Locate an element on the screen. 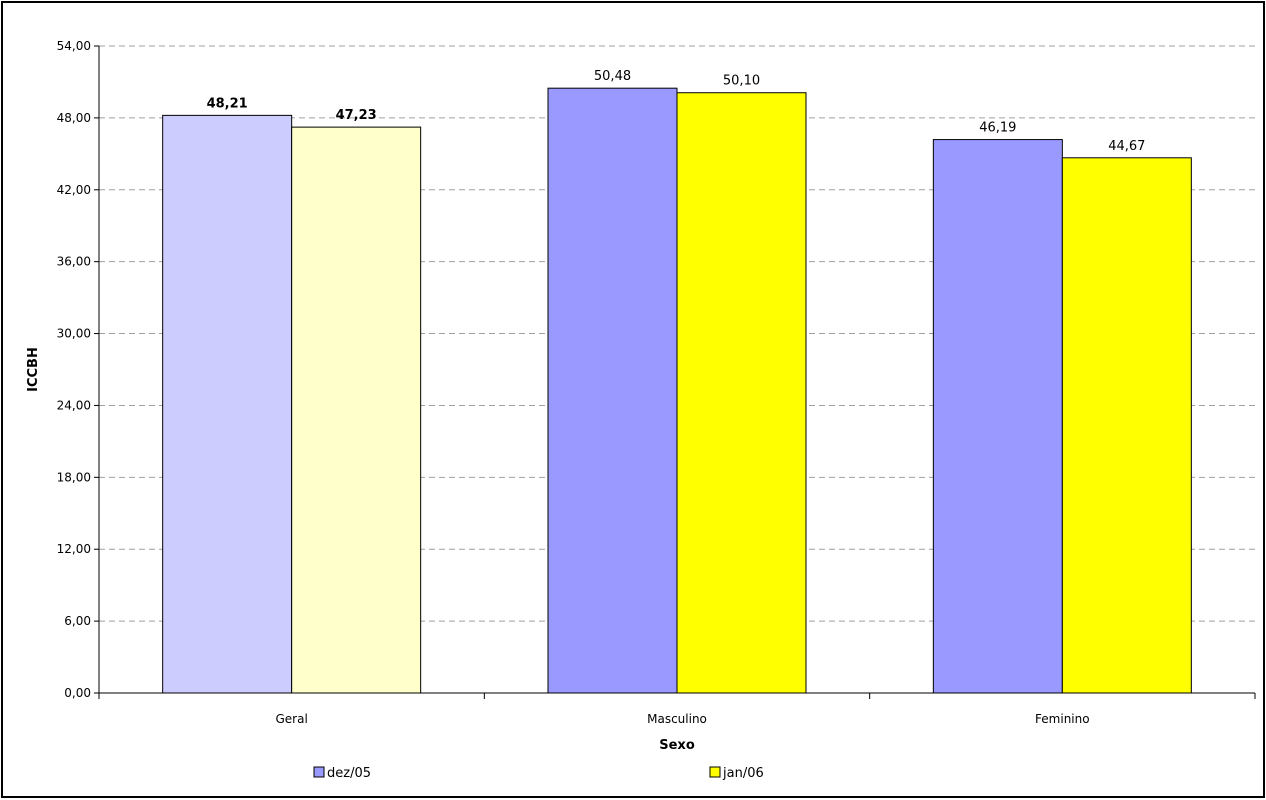 The image size is (1266, 800). data-labels: 48,21 47,23 50,48 50,10 46,19 44,67 is located at coordinates (676, 111).